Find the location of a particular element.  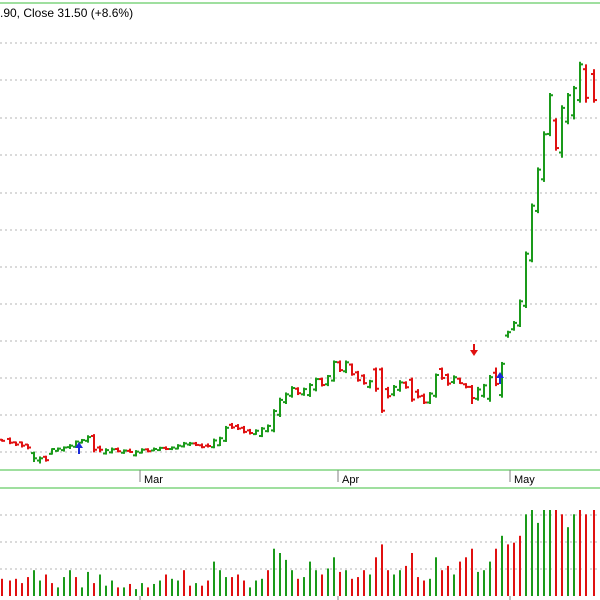

signal-arrows is located at coordinates (289, 399).